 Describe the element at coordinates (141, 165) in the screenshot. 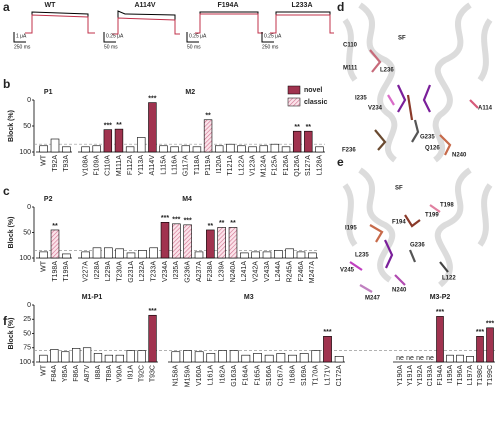

I see `x-tick-label: Y113A` at that location.